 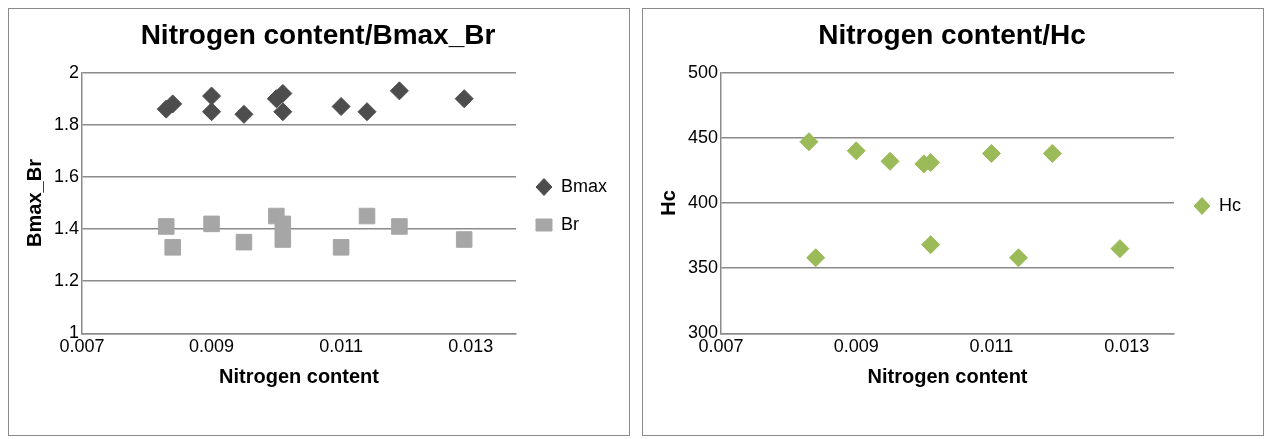 What do you see at coordinates (703, 136) in the screenshot?
I see `y-tick-label: 450` at bounding box center [703, 136].